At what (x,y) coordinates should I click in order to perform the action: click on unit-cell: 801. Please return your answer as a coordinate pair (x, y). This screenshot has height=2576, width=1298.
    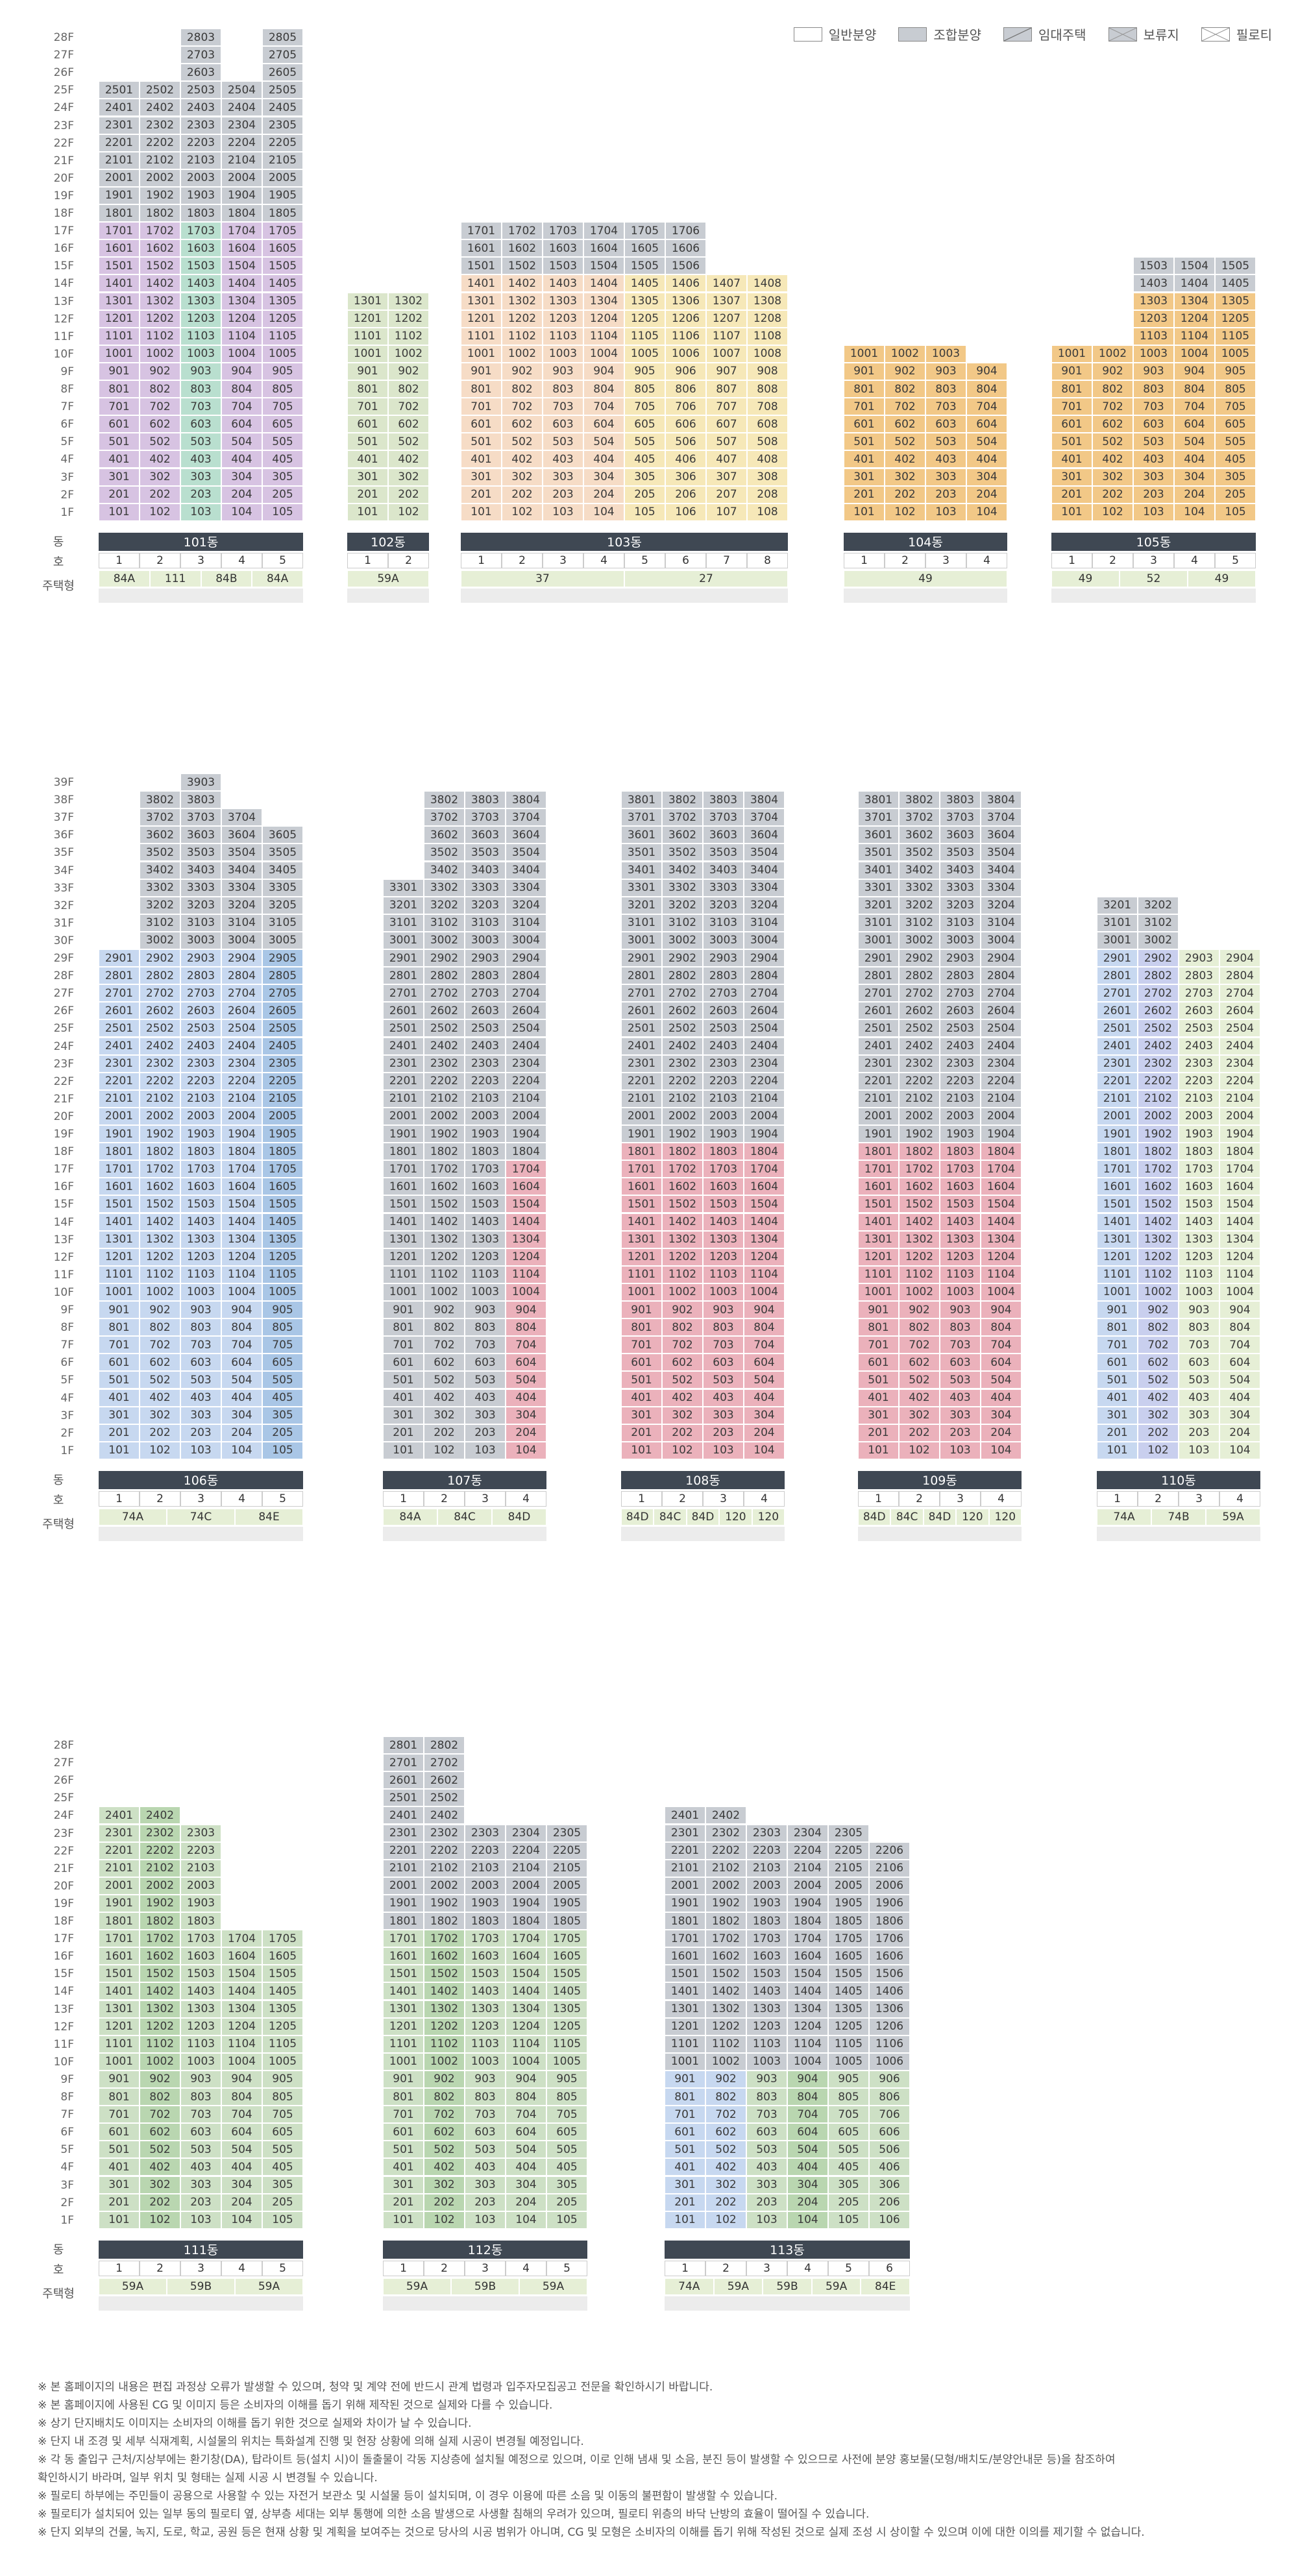
    Looking at the image, I should click on (119, 2097).